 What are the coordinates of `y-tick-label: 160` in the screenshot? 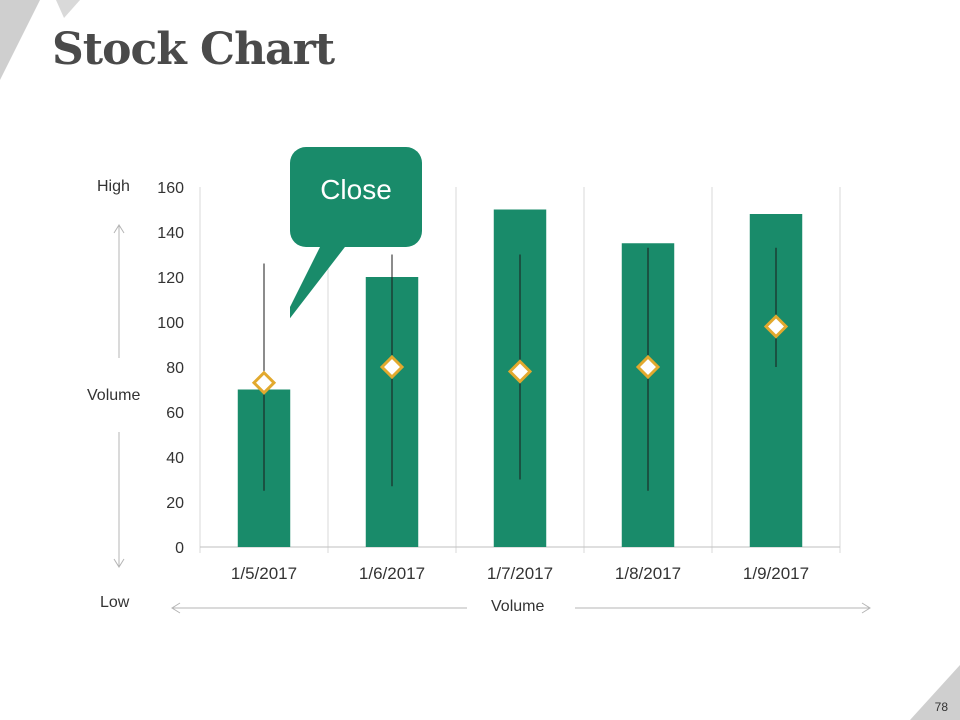 It's located at (170, 188).